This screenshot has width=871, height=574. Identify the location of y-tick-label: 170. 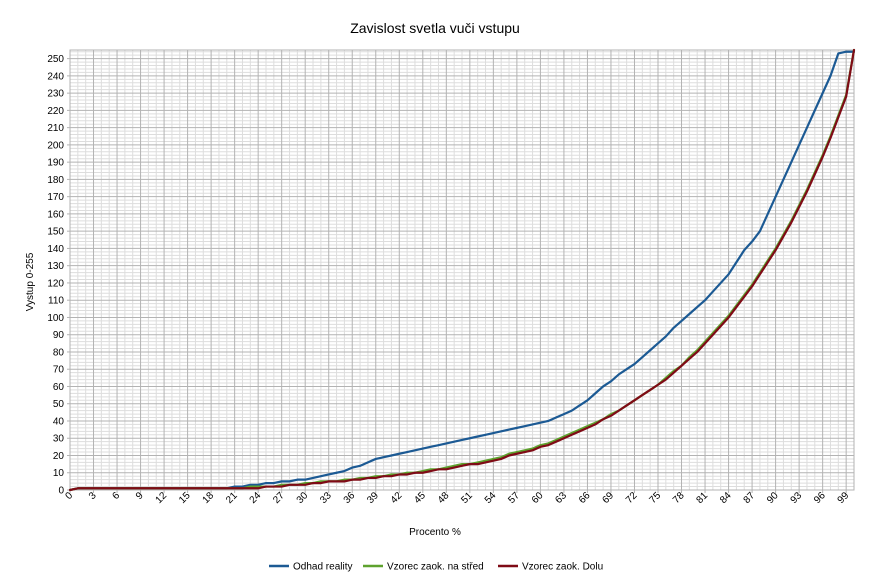
(55, 197).